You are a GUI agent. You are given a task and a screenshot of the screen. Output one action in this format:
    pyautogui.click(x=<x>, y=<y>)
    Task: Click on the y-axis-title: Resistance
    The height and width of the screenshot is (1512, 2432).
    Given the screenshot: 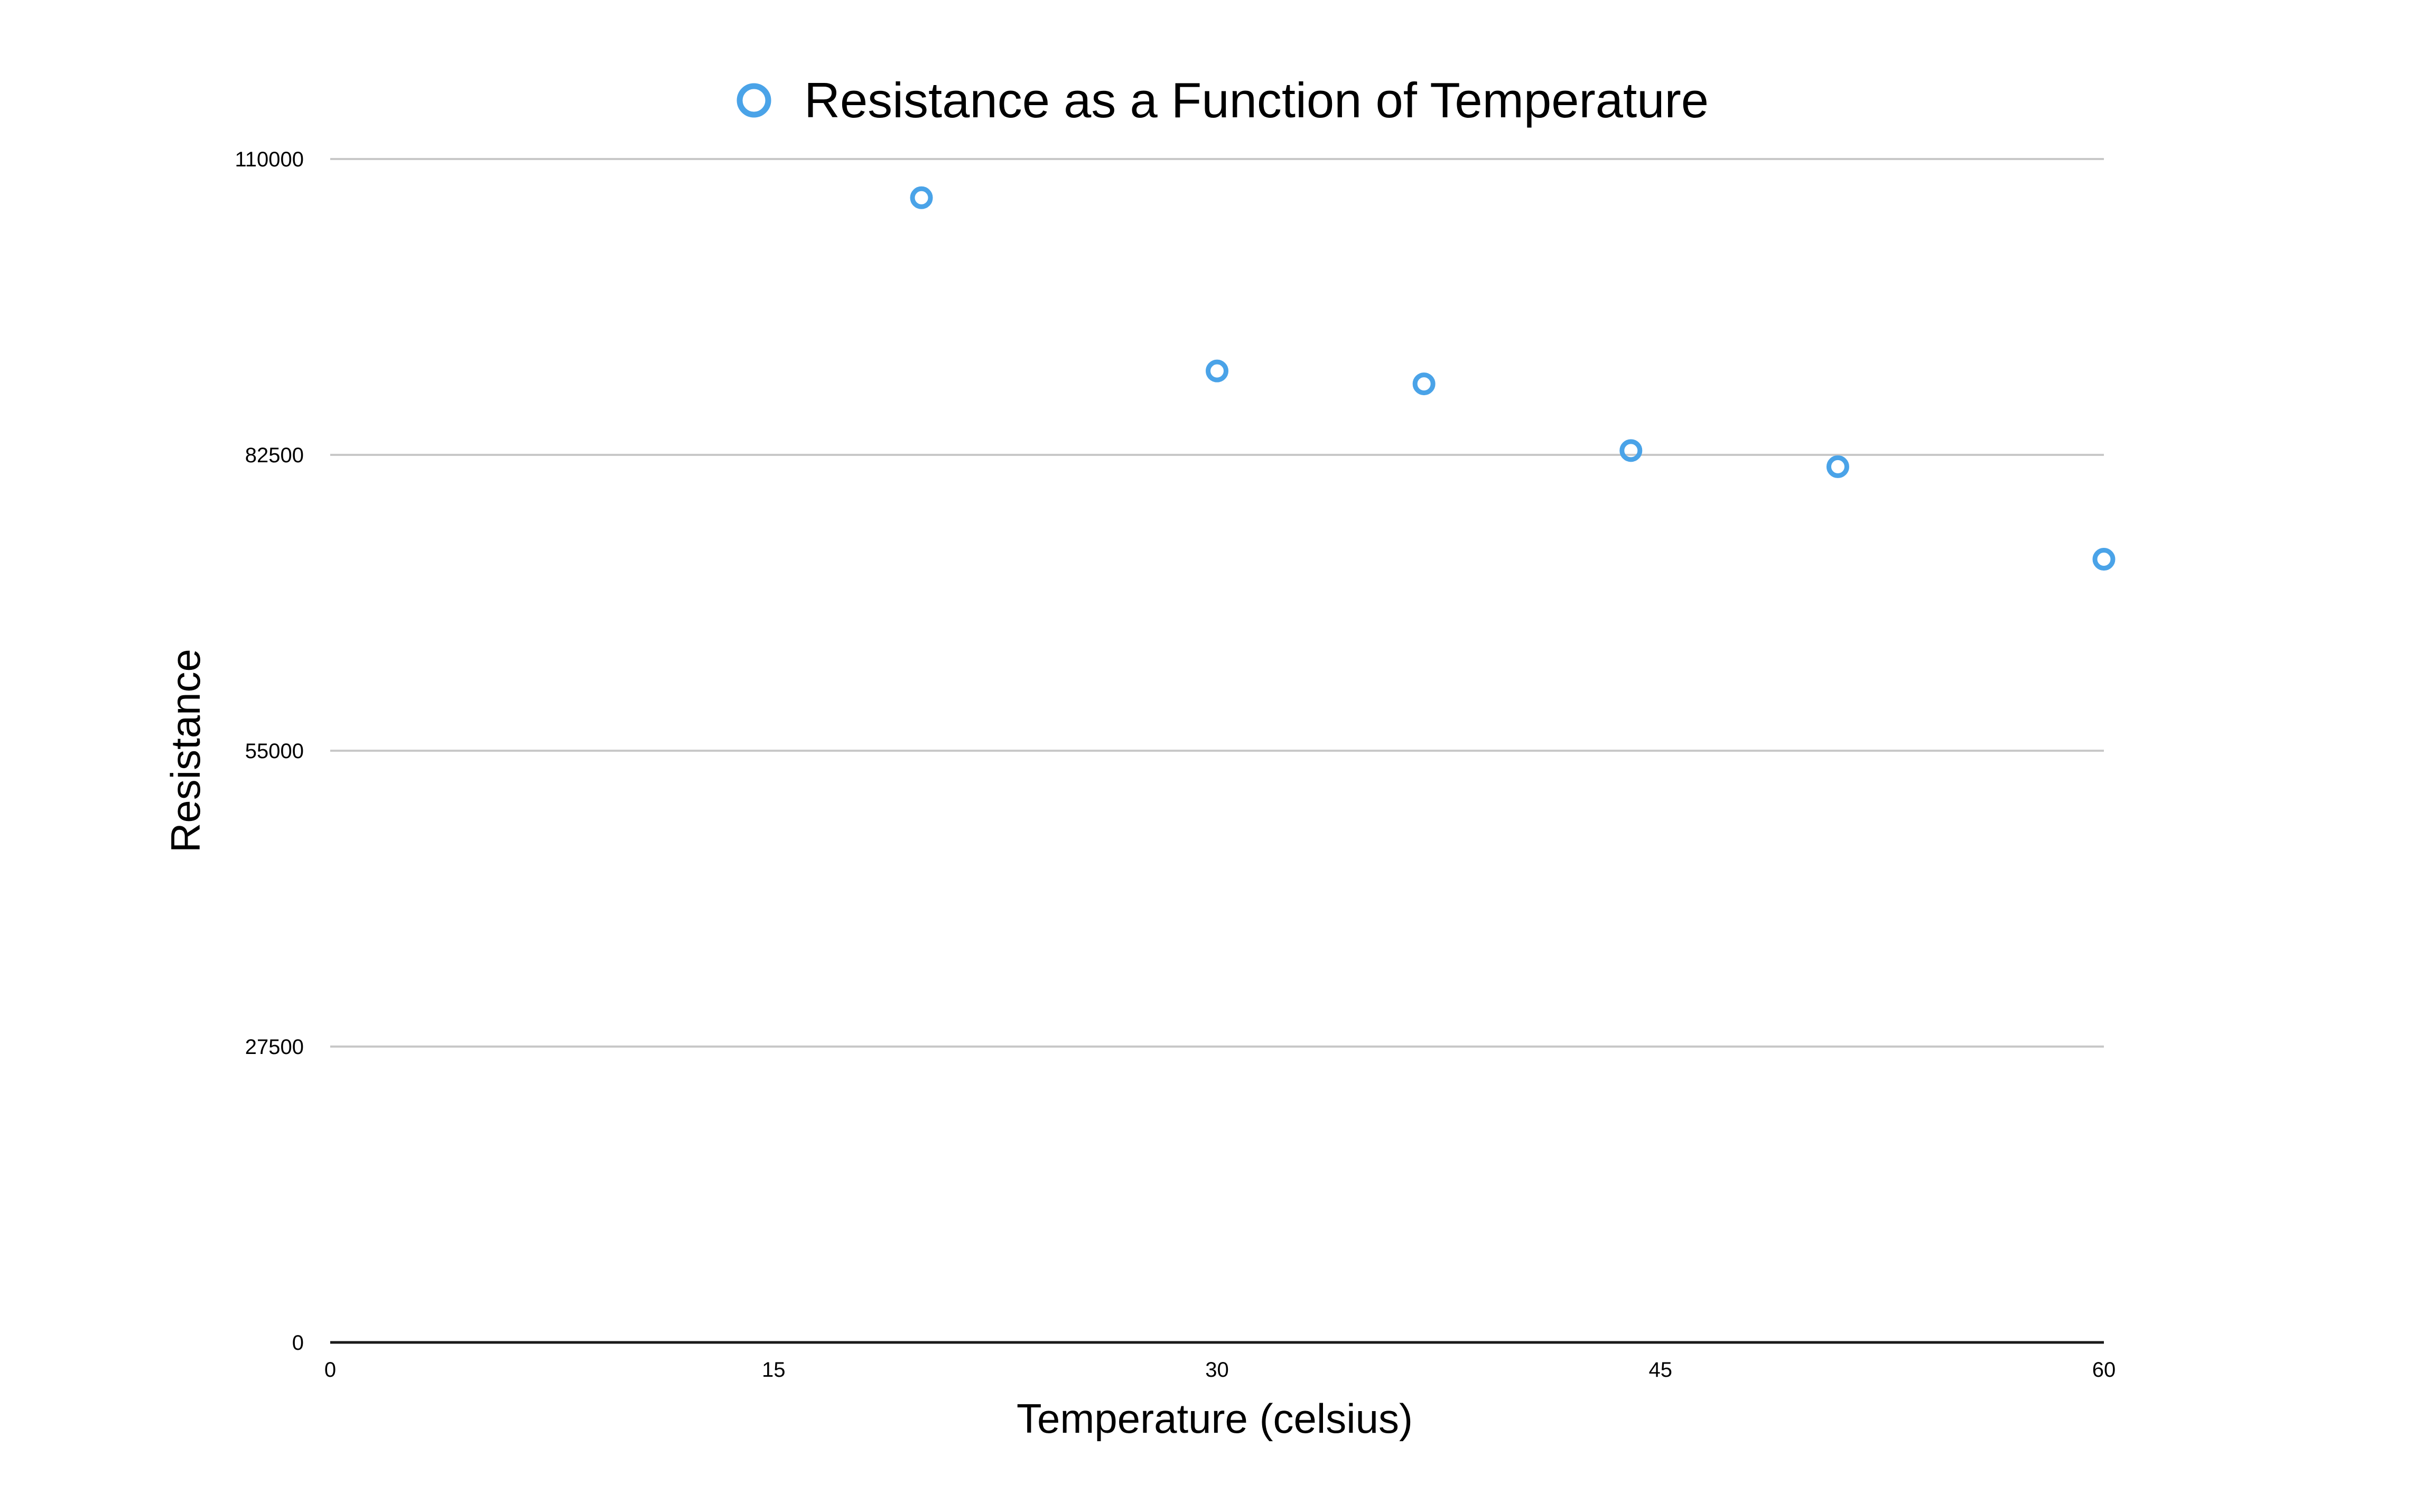 What is the action you would take?
    pyautogui.click(x=186, y=751)
    